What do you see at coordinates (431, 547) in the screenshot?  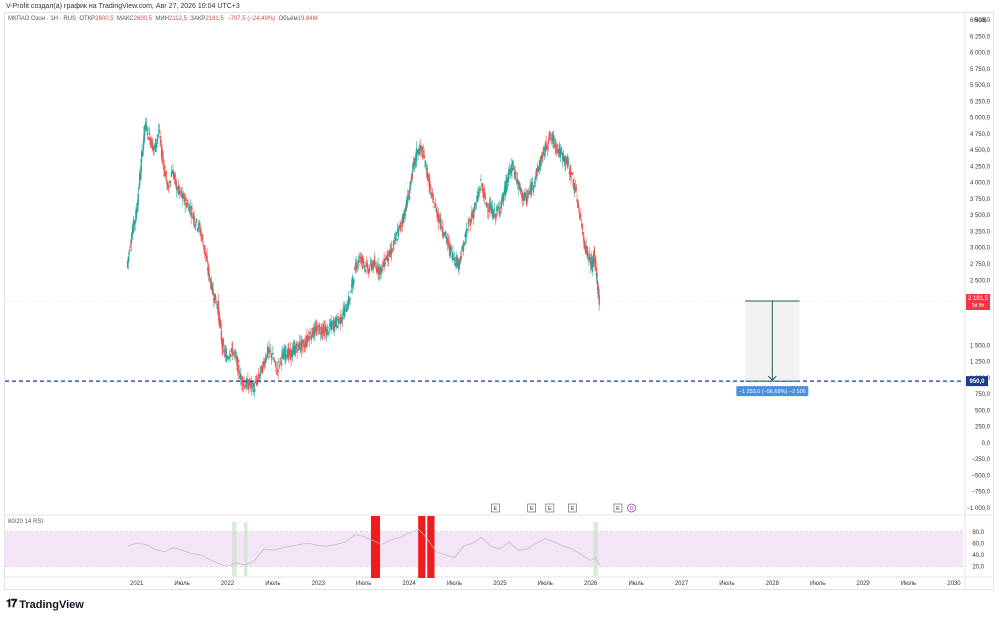 I see `rsi-overbought-highlight` at bounding box center [431, 547].